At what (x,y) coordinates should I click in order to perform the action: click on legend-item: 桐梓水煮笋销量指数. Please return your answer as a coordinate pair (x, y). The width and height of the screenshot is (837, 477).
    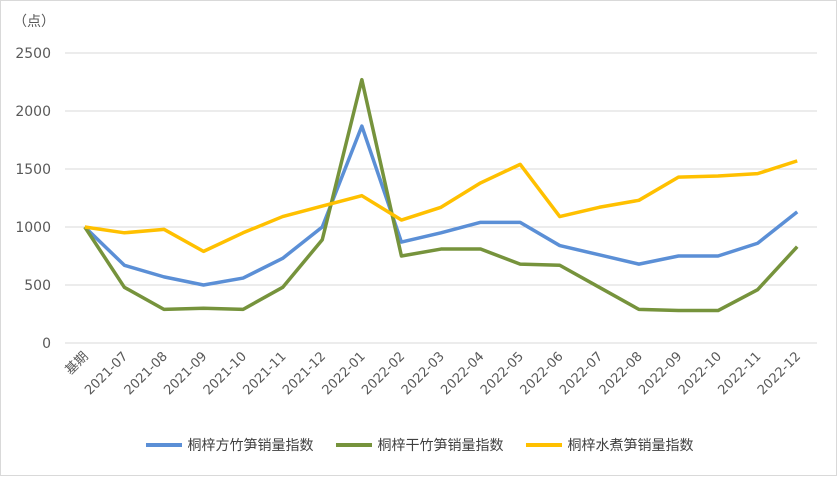
    Looking at the image, I should click on (610, 445).